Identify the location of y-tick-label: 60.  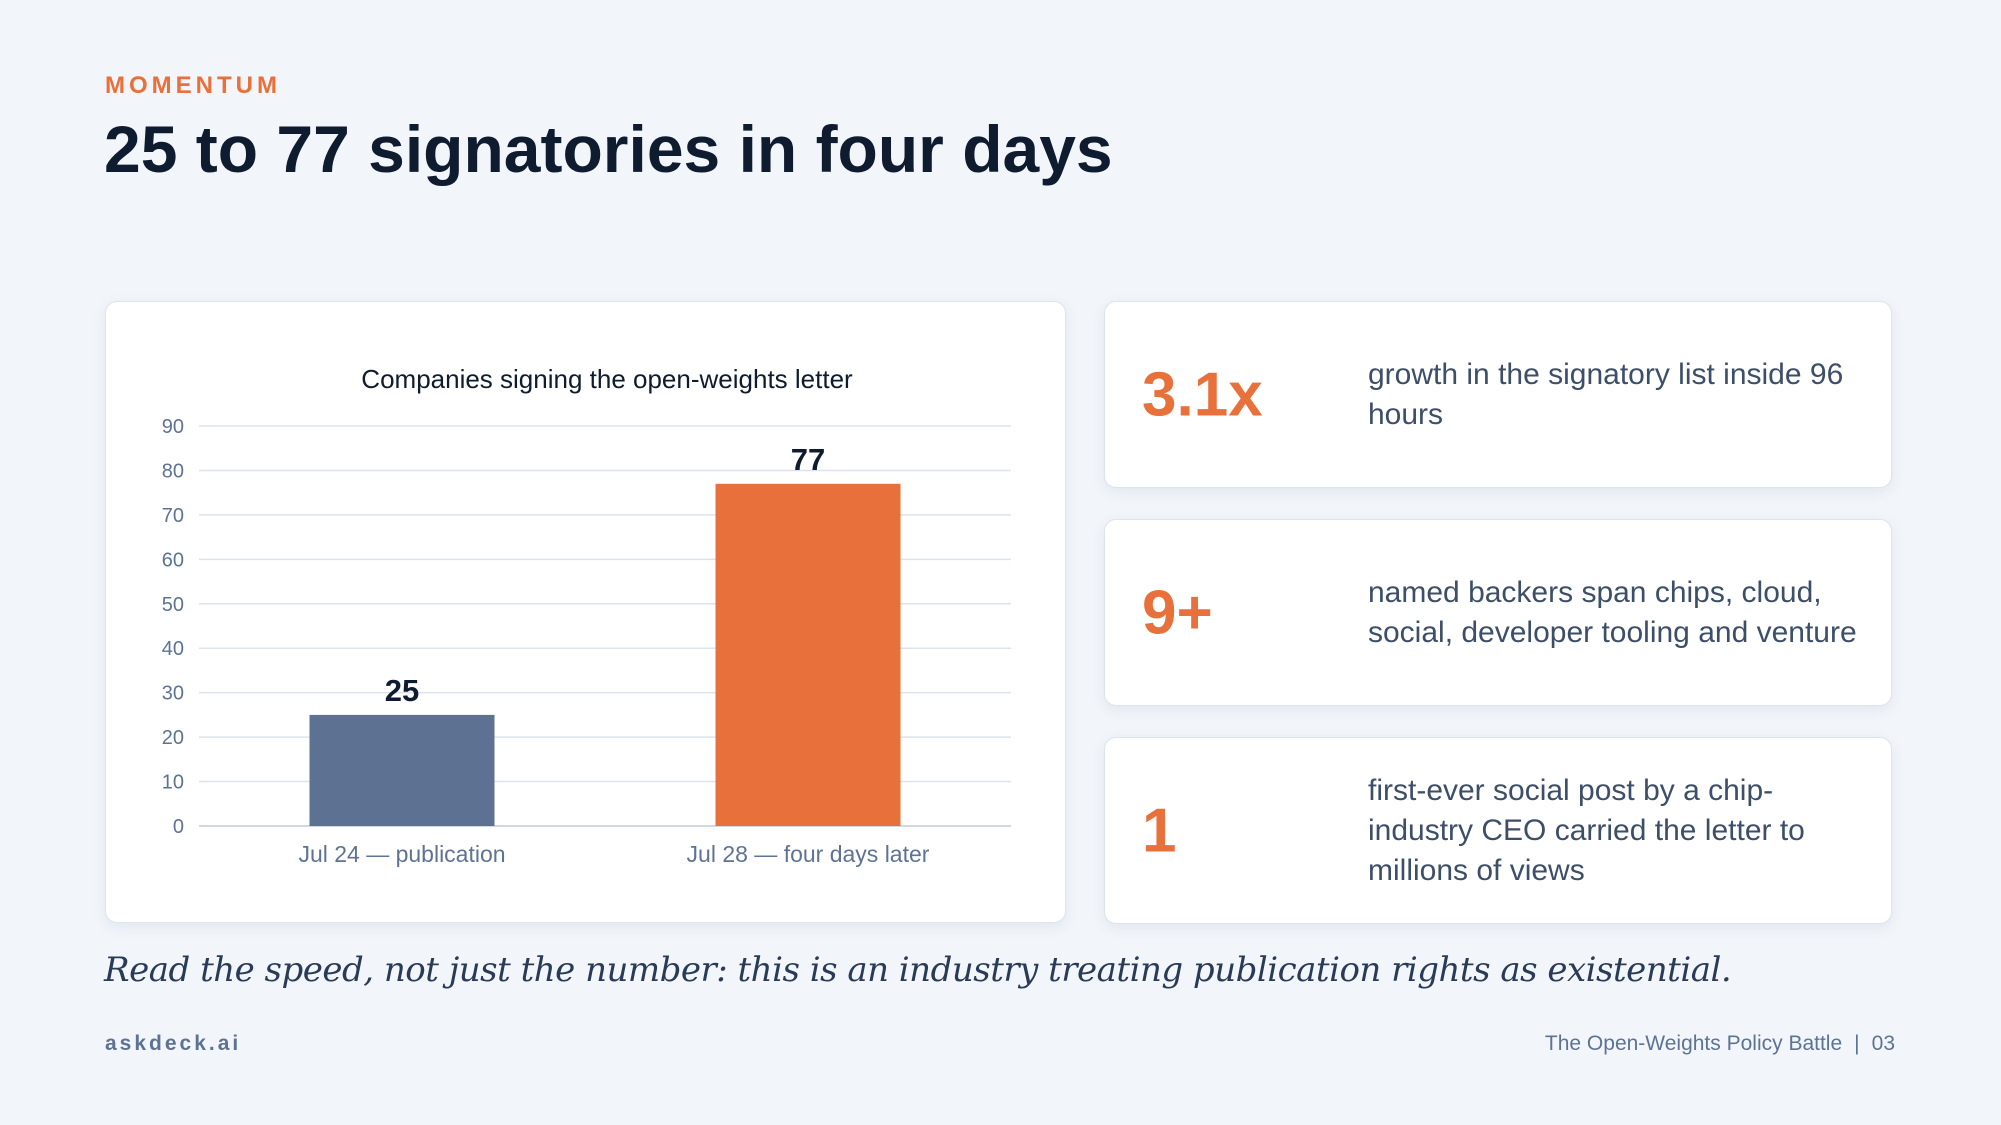
(173, 560).